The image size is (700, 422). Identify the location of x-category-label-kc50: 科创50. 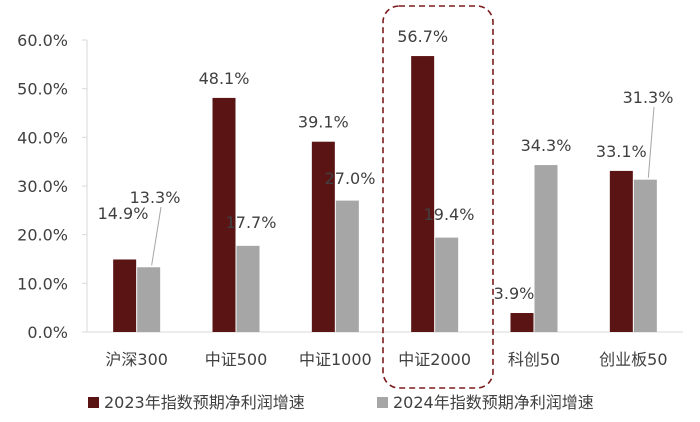
(534, 359).